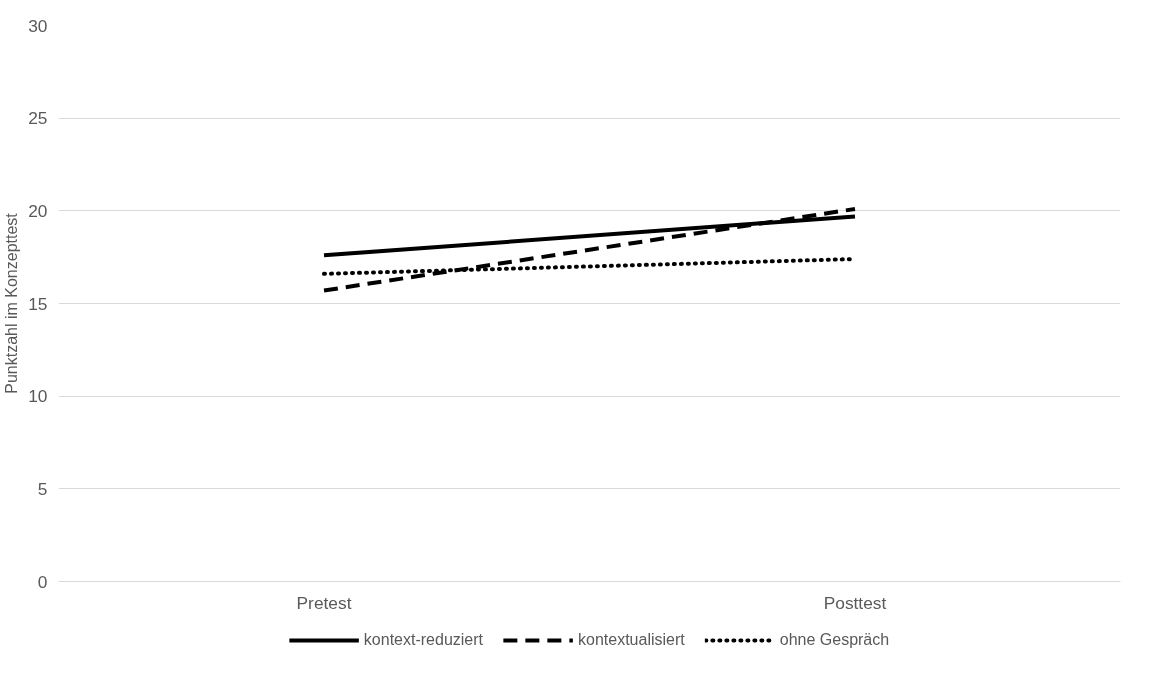  Describe the element at coordinates (324, 602) in the screenshot. I see `x-tick-label: Pretest` at that location.